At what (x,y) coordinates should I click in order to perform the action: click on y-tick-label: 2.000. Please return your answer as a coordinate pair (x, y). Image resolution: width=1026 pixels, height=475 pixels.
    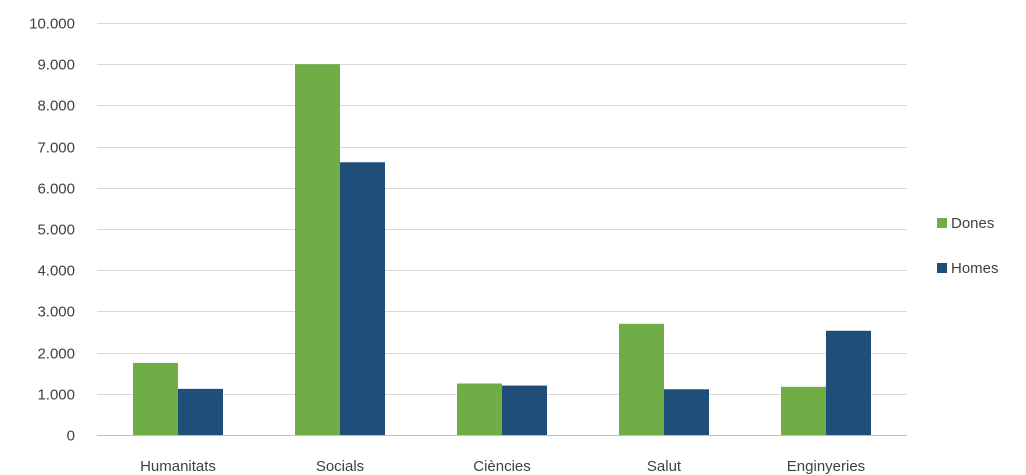
    Looking at the image, I should click on (56, 354).